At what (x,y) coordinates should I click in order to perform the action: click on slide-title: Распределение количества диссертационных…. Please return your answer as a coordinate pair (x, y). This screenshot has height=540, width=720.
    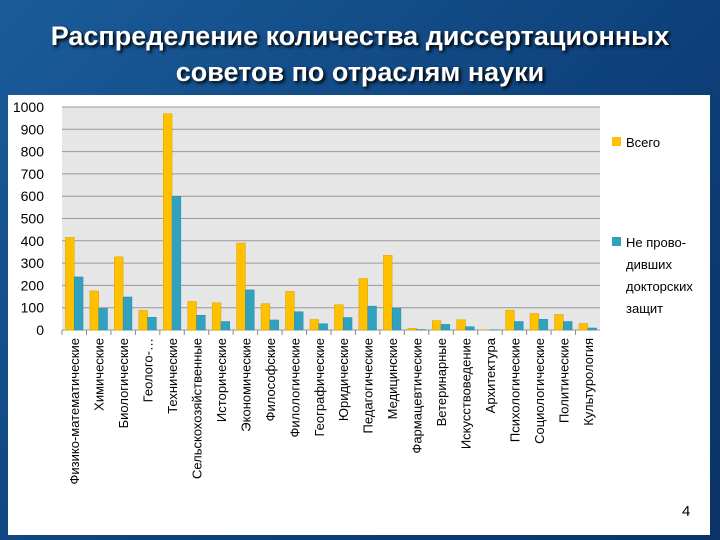
    Looking at the image, I should click on (360, 54).